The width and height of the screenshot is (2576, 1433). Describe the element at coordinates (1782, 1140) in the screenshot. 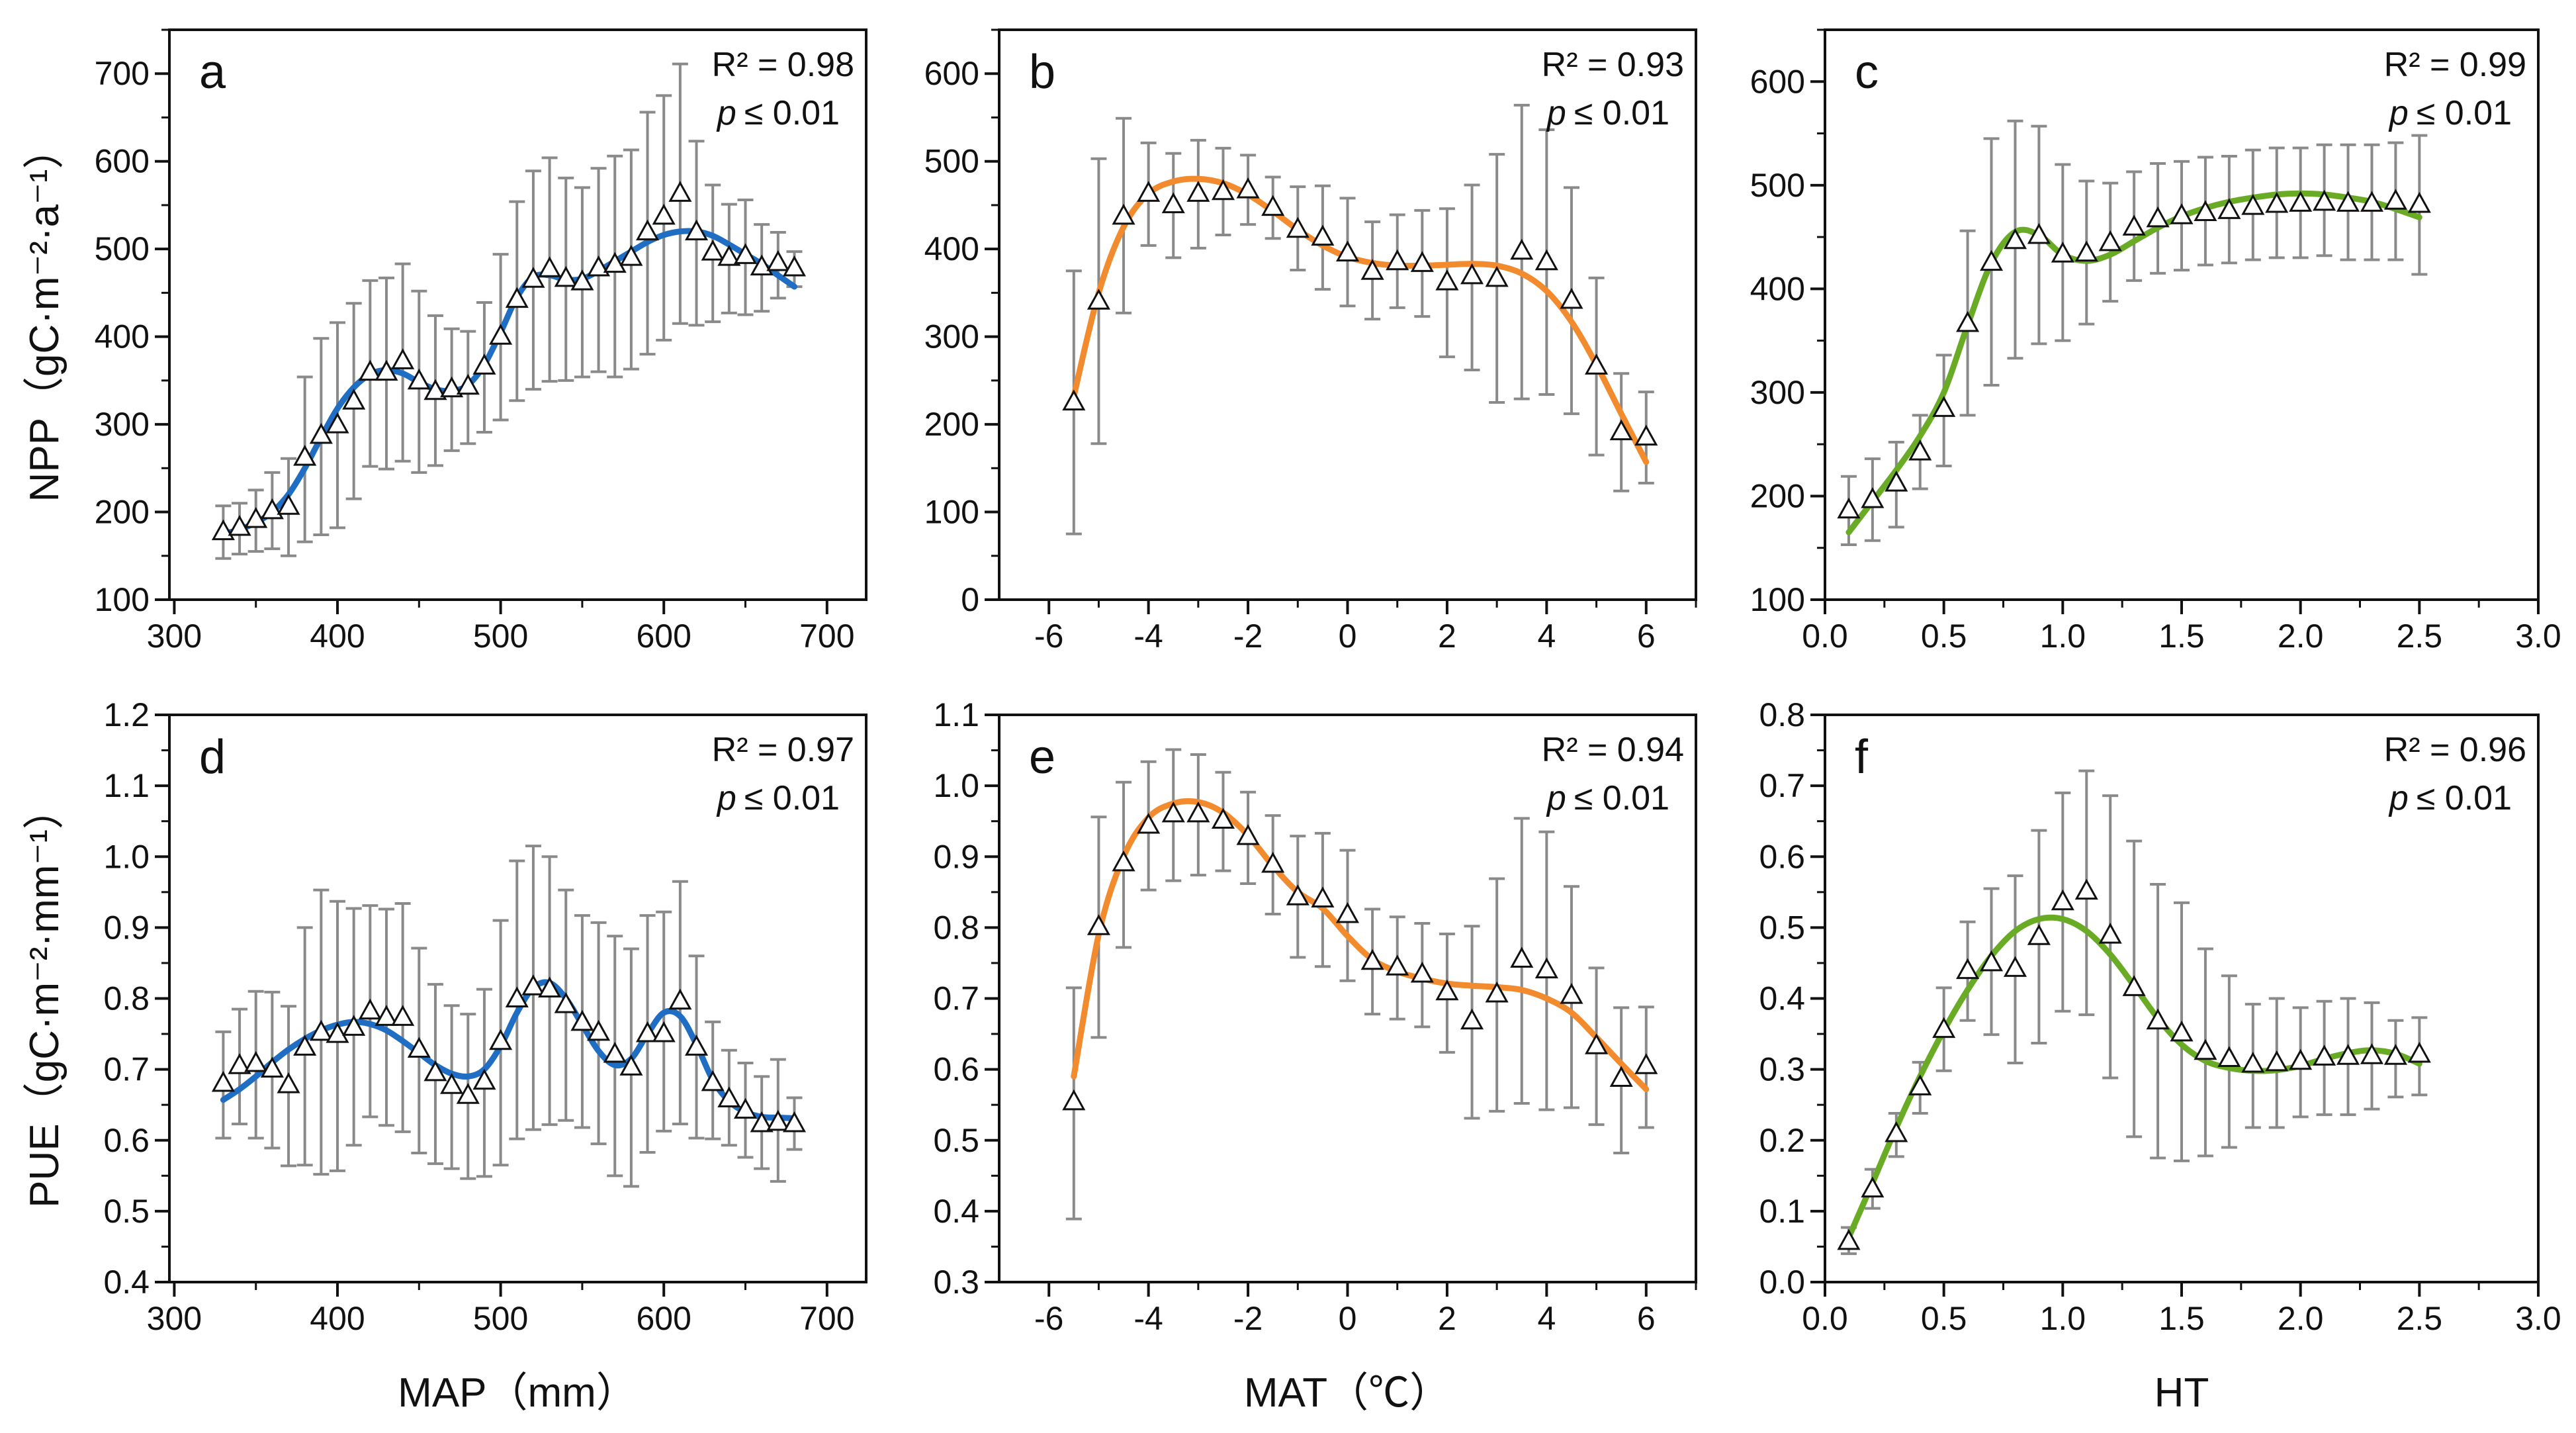

I see `y-tick-label: 0.2` at that location.